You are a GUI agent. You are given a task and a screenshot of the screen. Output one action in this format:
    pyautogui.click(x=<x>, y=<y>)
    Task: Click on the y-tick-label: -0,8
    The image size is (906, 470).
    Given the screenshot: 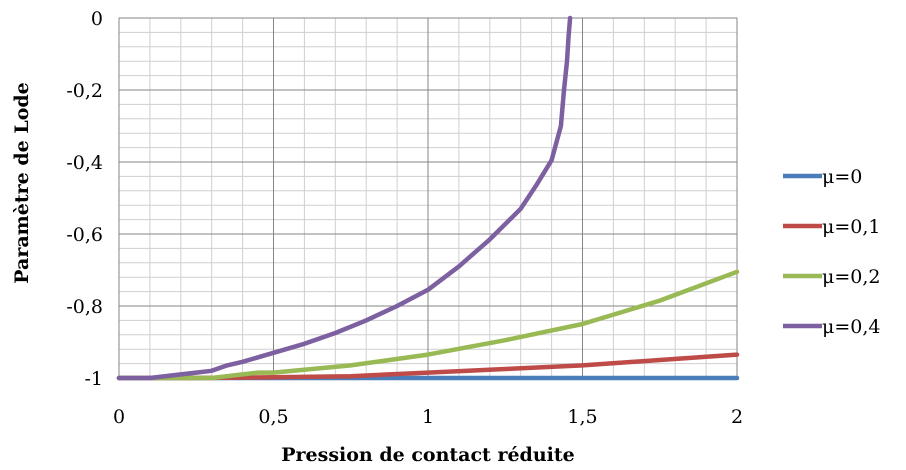 What is the action you would take?
    pyautogui.click(x=84, y=307)
    